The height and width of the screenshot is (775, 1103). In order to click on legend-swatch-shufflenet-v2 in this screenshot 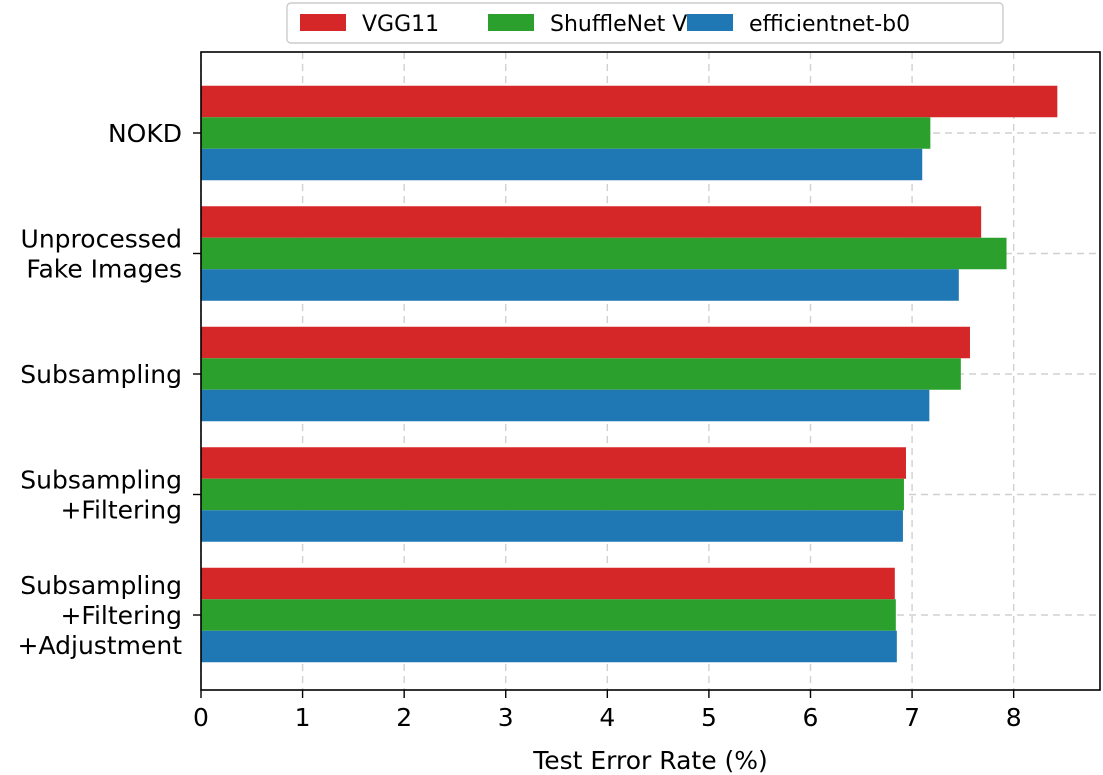, I will do `click(511, 22)`.